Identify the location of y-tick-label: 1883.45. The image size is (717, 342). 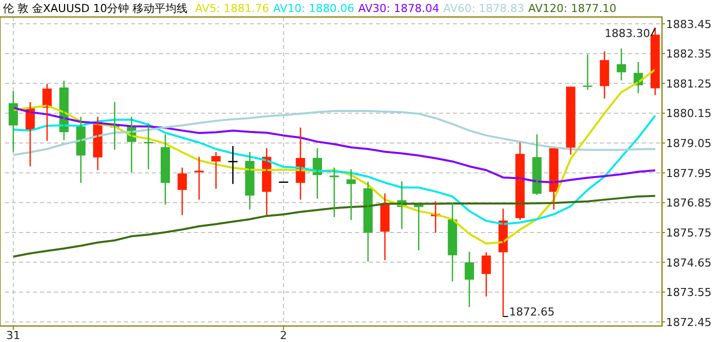
(689, 24).